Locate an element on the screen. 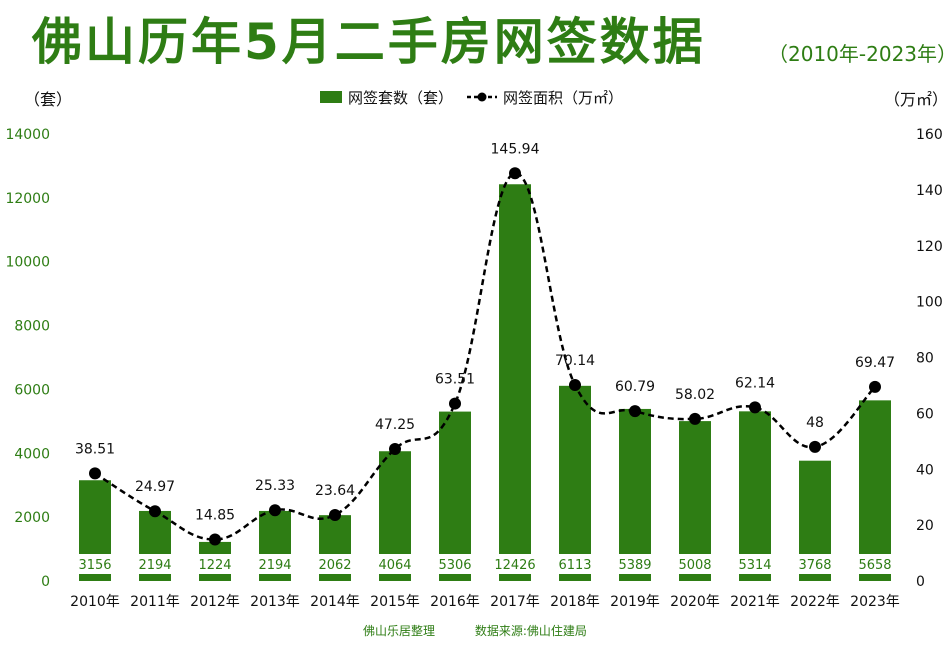  bar-value-label: 3768 is located at coordinates (814, 565).